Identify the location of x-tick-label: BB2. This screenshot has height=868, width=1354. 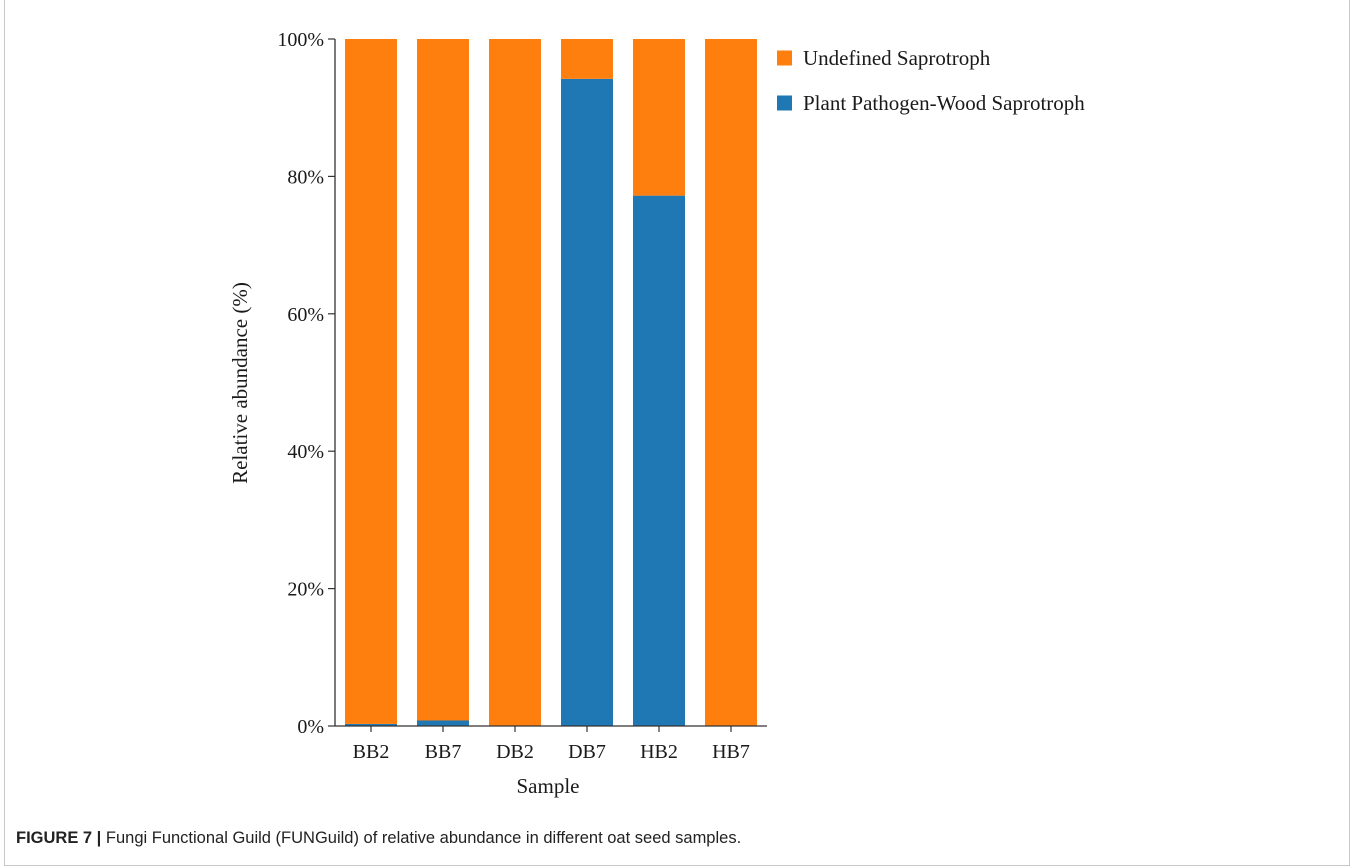
(371, 752).